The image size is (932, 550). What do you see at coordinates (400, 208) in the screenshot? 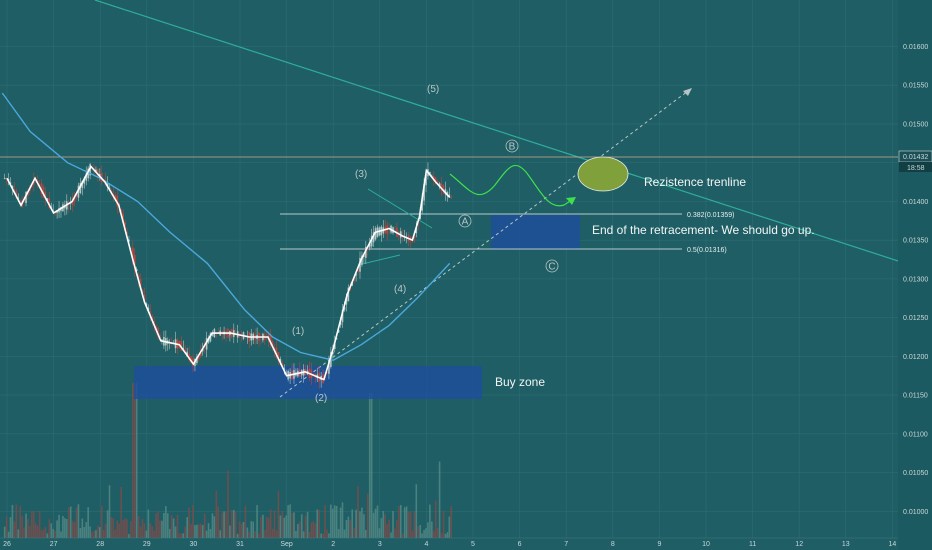
I see `wedge-upper-line` at bounding box center [400, 208].